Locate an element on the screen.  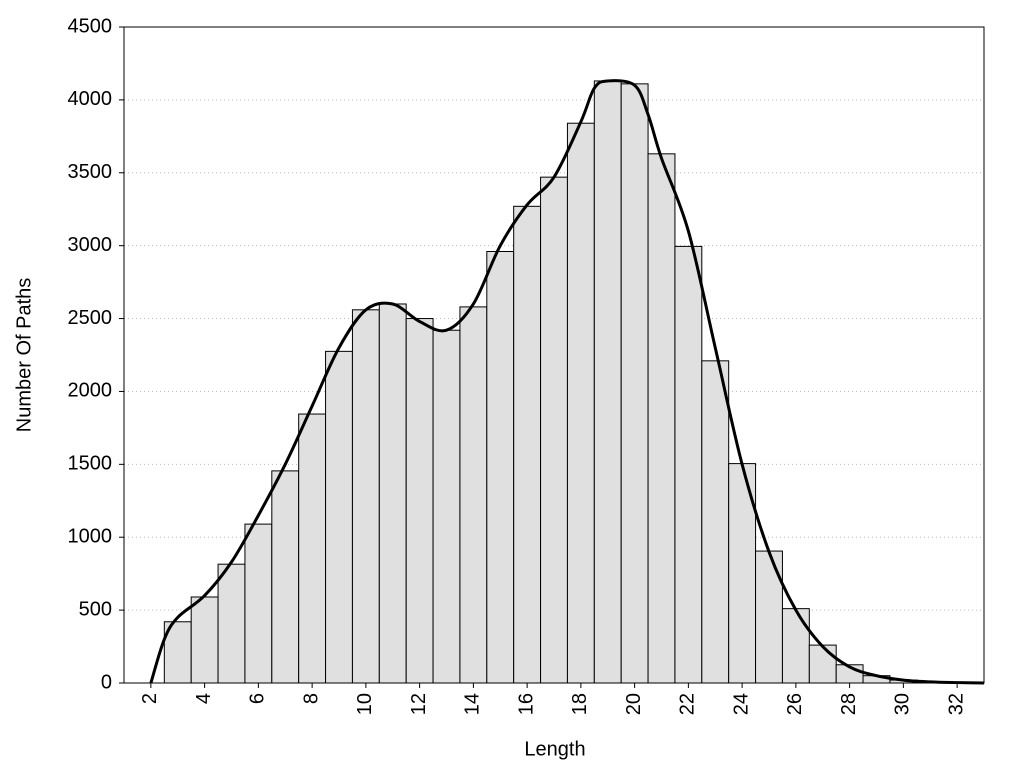
y-tick-label: 1000 is located at coordinates (90, 537).